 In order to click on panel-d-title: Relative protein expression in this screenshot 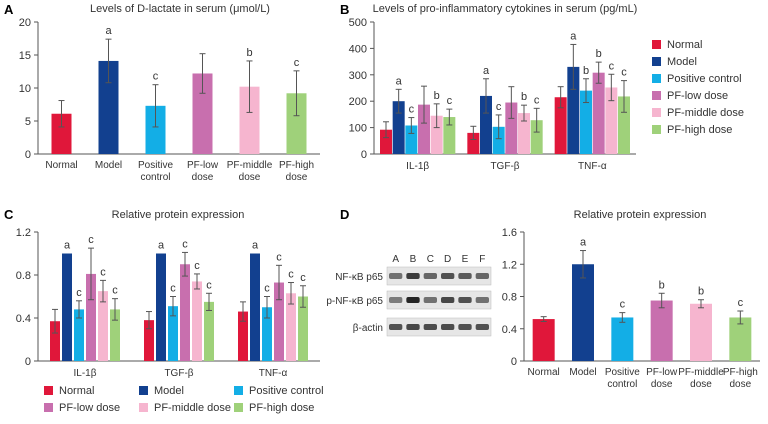, I will do `click(640, 215)`.